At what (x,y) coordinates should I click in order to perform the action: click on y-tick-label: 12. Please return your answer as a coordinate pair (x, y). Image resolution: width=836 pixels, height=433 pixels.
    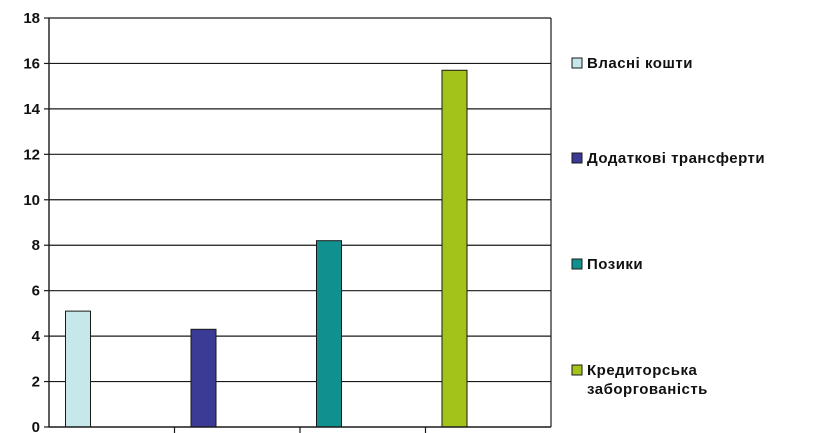
    Looking at the image, I should click on (31, 154).